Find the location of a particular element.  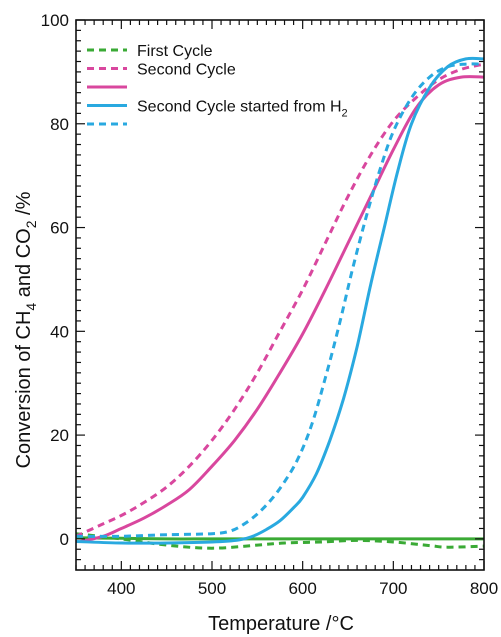

legend-subscript: 2 is located at coordinates (345, 114).